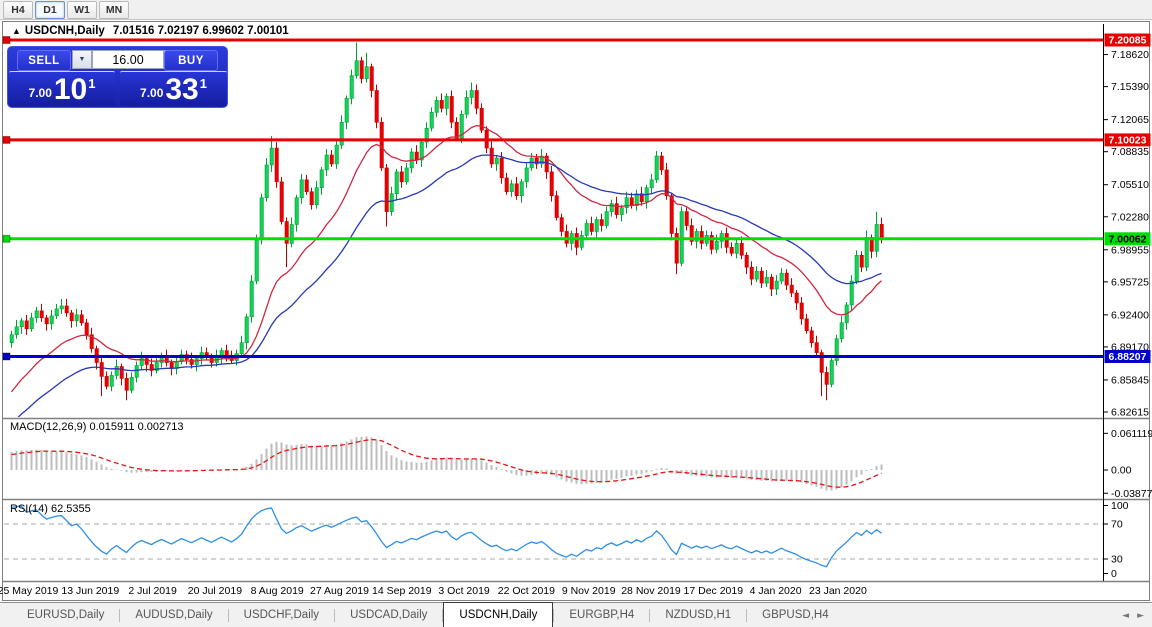 The image size is (1152, 627). Describe the element at coordinates (698, 615) in the screenshot. I see `tab-NZDUSD-H1: NZDUSD,H1` at that location.